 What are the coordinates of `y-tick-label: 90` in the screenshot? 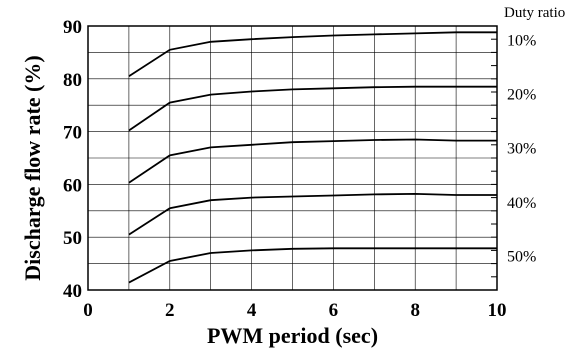 It's located at (72, 27).